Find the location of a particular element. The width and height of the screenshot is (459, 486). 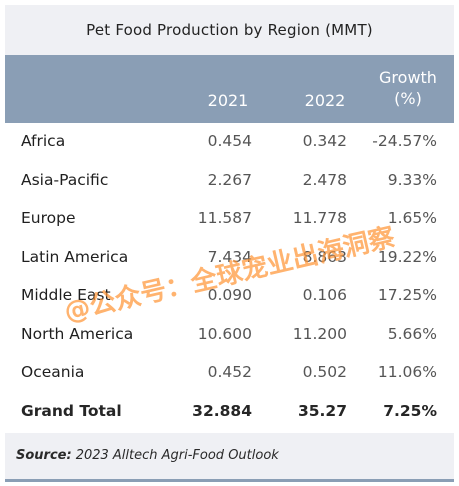

value-2021-cell: 0.454 is located at coordinates (229, 141).